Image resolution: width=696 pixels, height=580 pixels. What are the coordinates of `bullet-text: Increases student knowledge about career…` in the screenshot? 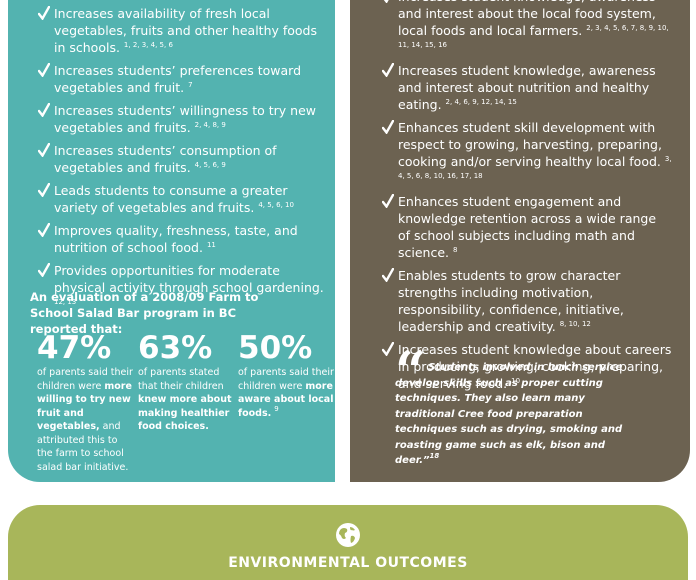 It's located at (535, 366).